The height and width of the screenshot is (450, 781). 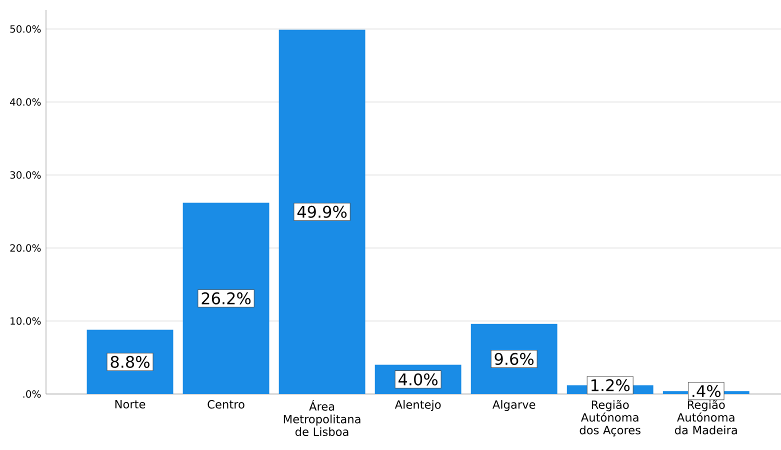 I want to click on data-label: .4%, so click(x=706, y=391).